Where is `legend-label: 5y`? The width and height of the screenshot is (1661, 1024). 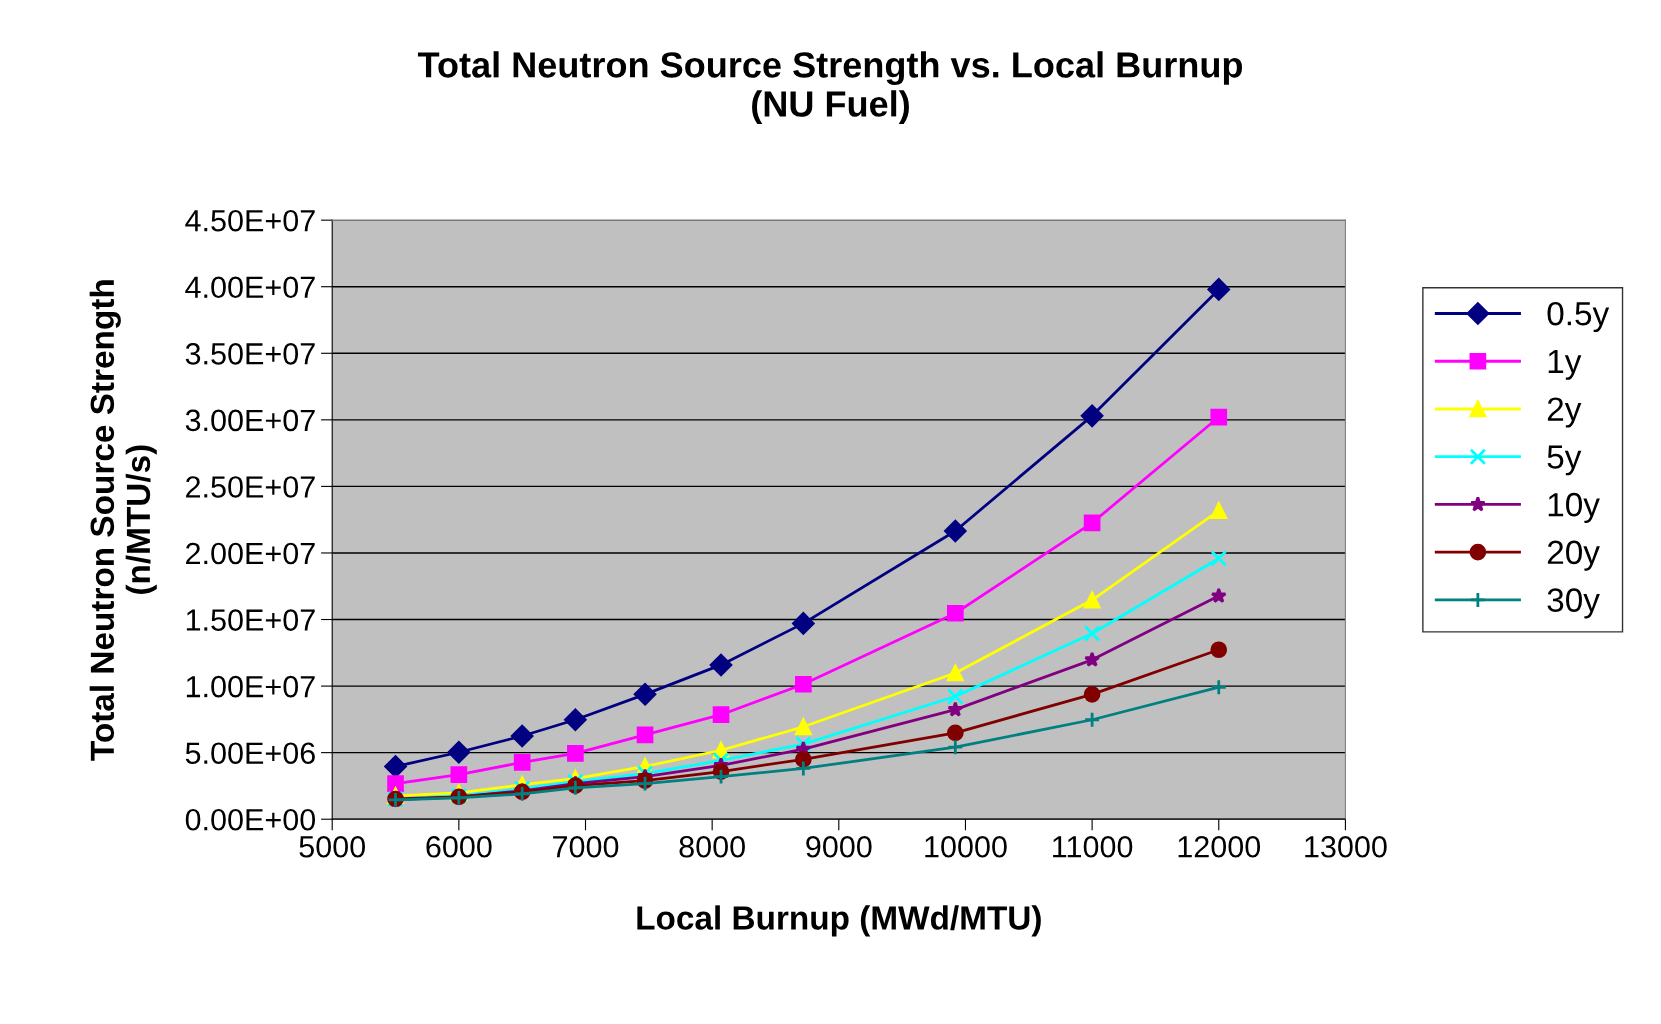 legend-label: 5y is located at coordinates (1564, 460).